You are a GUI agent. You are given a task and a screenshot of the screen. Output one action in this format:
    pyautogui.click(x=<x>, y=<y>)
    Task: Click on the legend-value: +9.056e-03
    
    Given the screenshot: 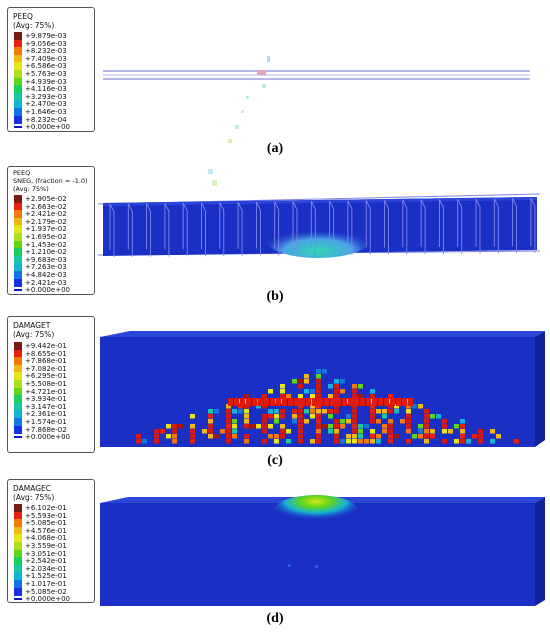 What is the action you would take?
    pyautogui.click(x=46, y=43)
    